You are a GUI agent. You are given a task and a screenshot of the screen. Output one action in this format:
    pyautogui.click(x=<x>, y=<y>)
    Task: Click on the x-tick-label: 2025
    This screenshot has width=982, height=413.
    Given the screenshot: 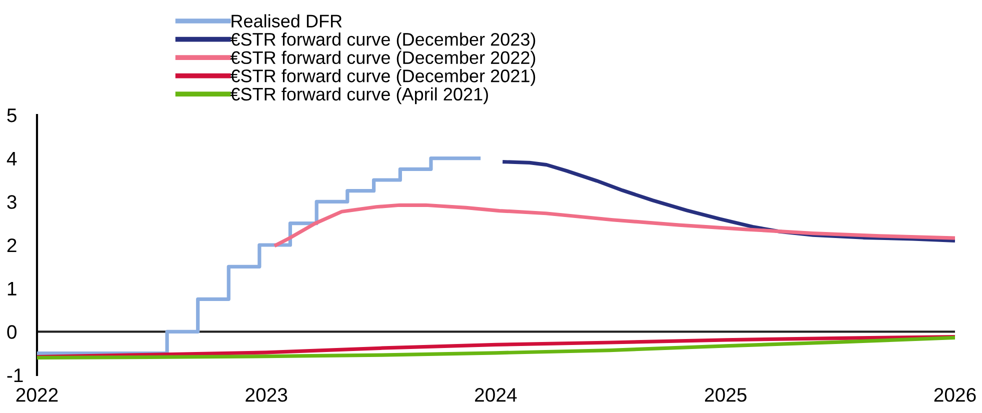 What is the action you would take?
    pyautogui.click(x=725, y=395)
    